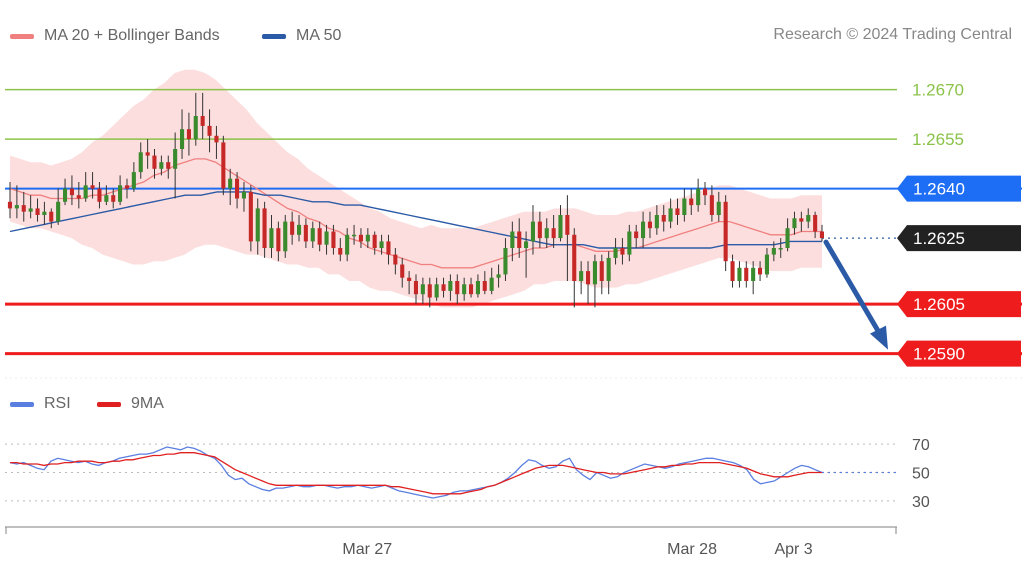  Describe the element at coordinates (147, 403) in the screenshot. I see `legend-label-9ma: 9MA` at that location.